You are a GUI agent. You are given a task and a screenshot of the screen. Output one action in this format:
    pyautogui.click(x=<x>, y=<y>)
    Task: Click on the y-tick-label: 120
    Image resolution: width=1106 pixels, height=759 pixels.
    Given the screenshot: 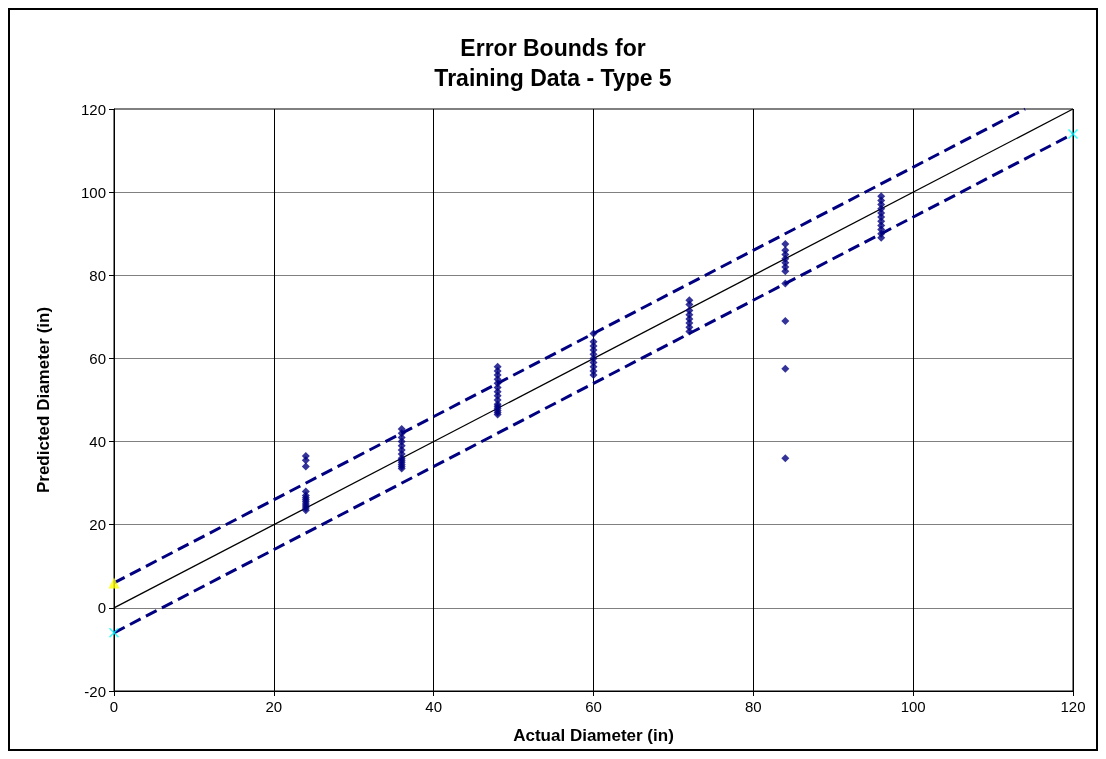 What is the action you would take?
    pyautogui.click(x=93, y=109)
    